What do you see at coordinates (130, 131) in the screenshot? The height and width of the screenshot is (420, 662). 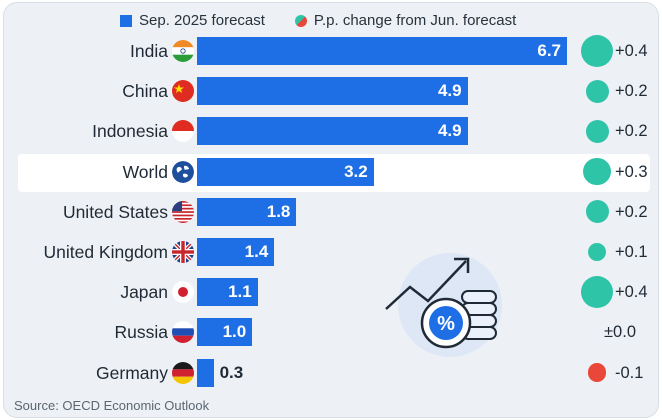 I see `category-label: Indonesia` at bounding box center [130, 131].